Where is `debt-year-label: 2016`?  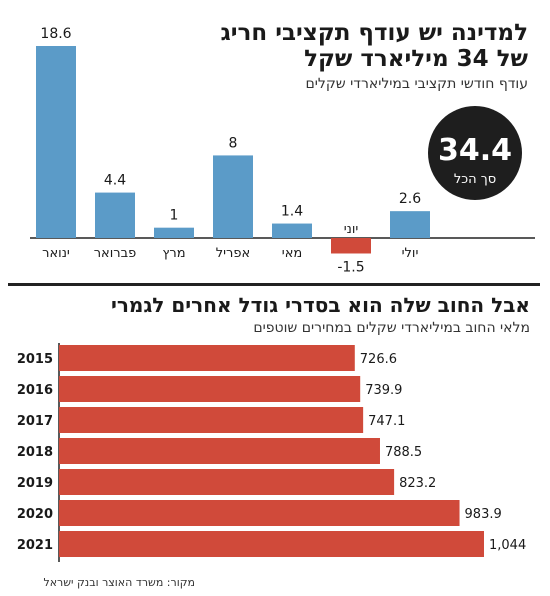 debt-year-label: 2016 is located at coordinates (35, 390).